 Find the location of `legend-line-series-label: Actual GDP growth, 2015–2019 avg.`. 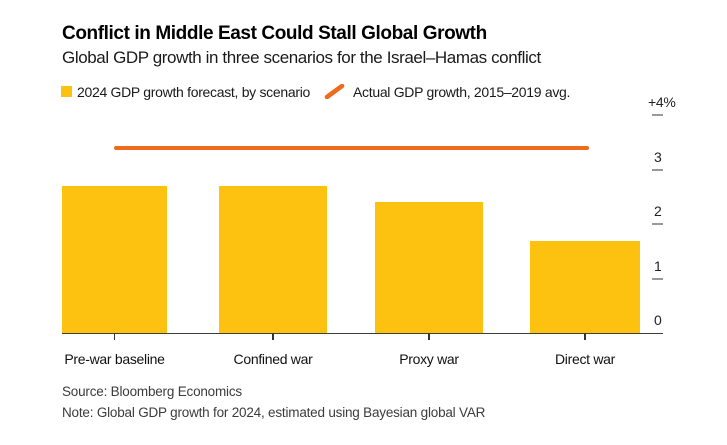

legend-line-series-label: Actual GDP growth, 2015–2019 avg. is located at coordinates (462, 91).